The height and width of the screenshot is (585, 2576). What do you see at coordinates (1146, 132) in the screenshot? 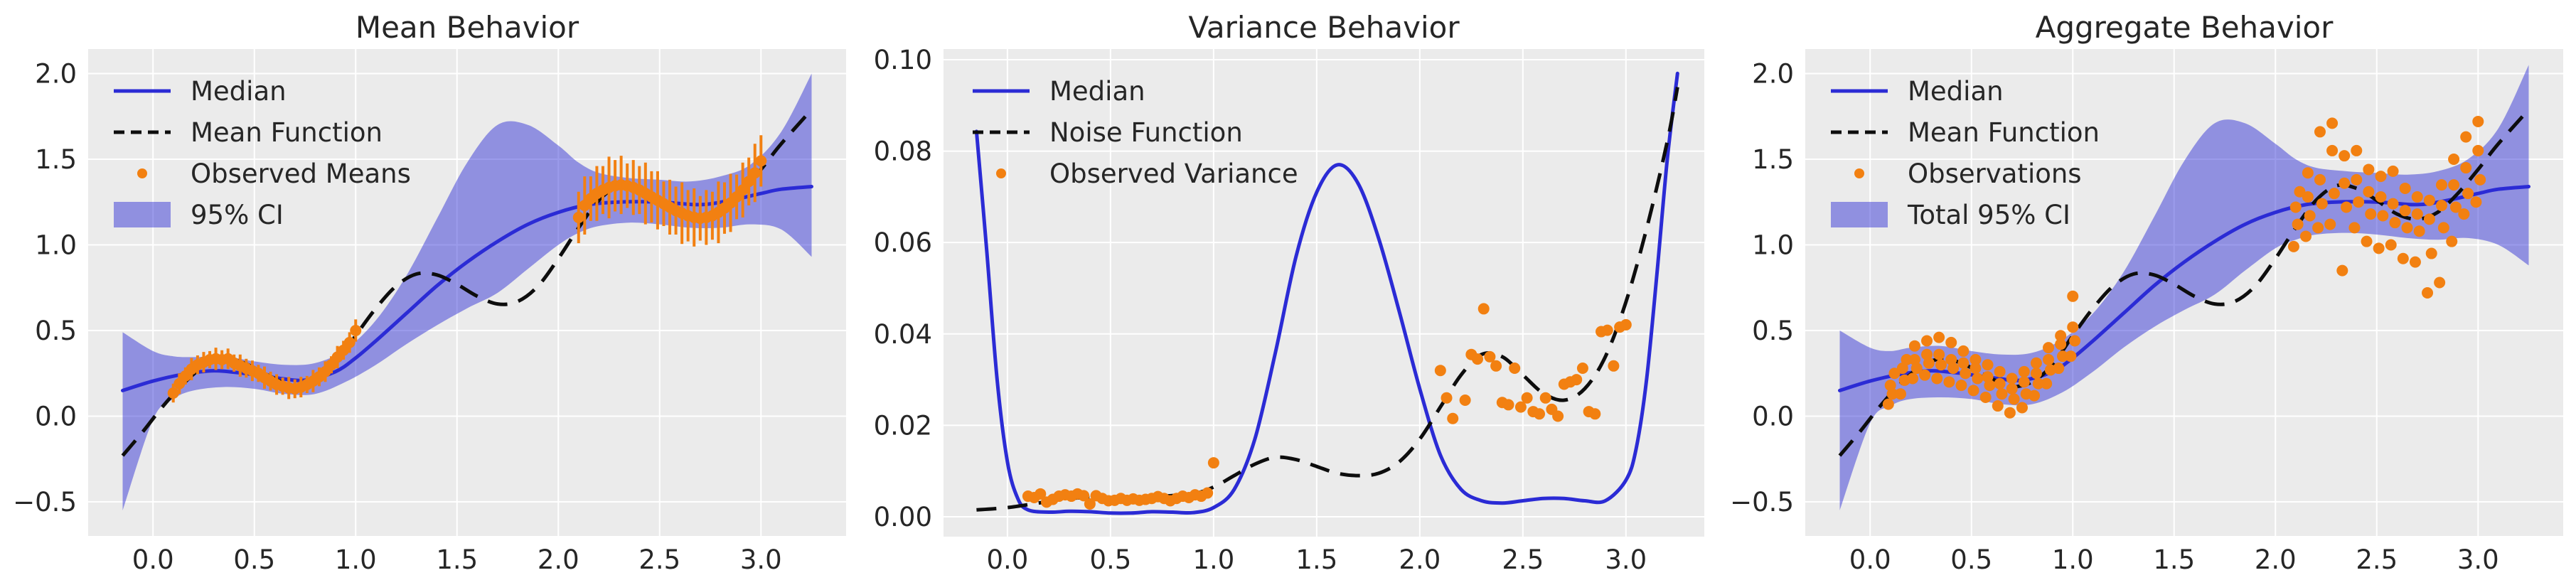
I see `legend-label: Noise Function` at bounding box center [1146, 132].